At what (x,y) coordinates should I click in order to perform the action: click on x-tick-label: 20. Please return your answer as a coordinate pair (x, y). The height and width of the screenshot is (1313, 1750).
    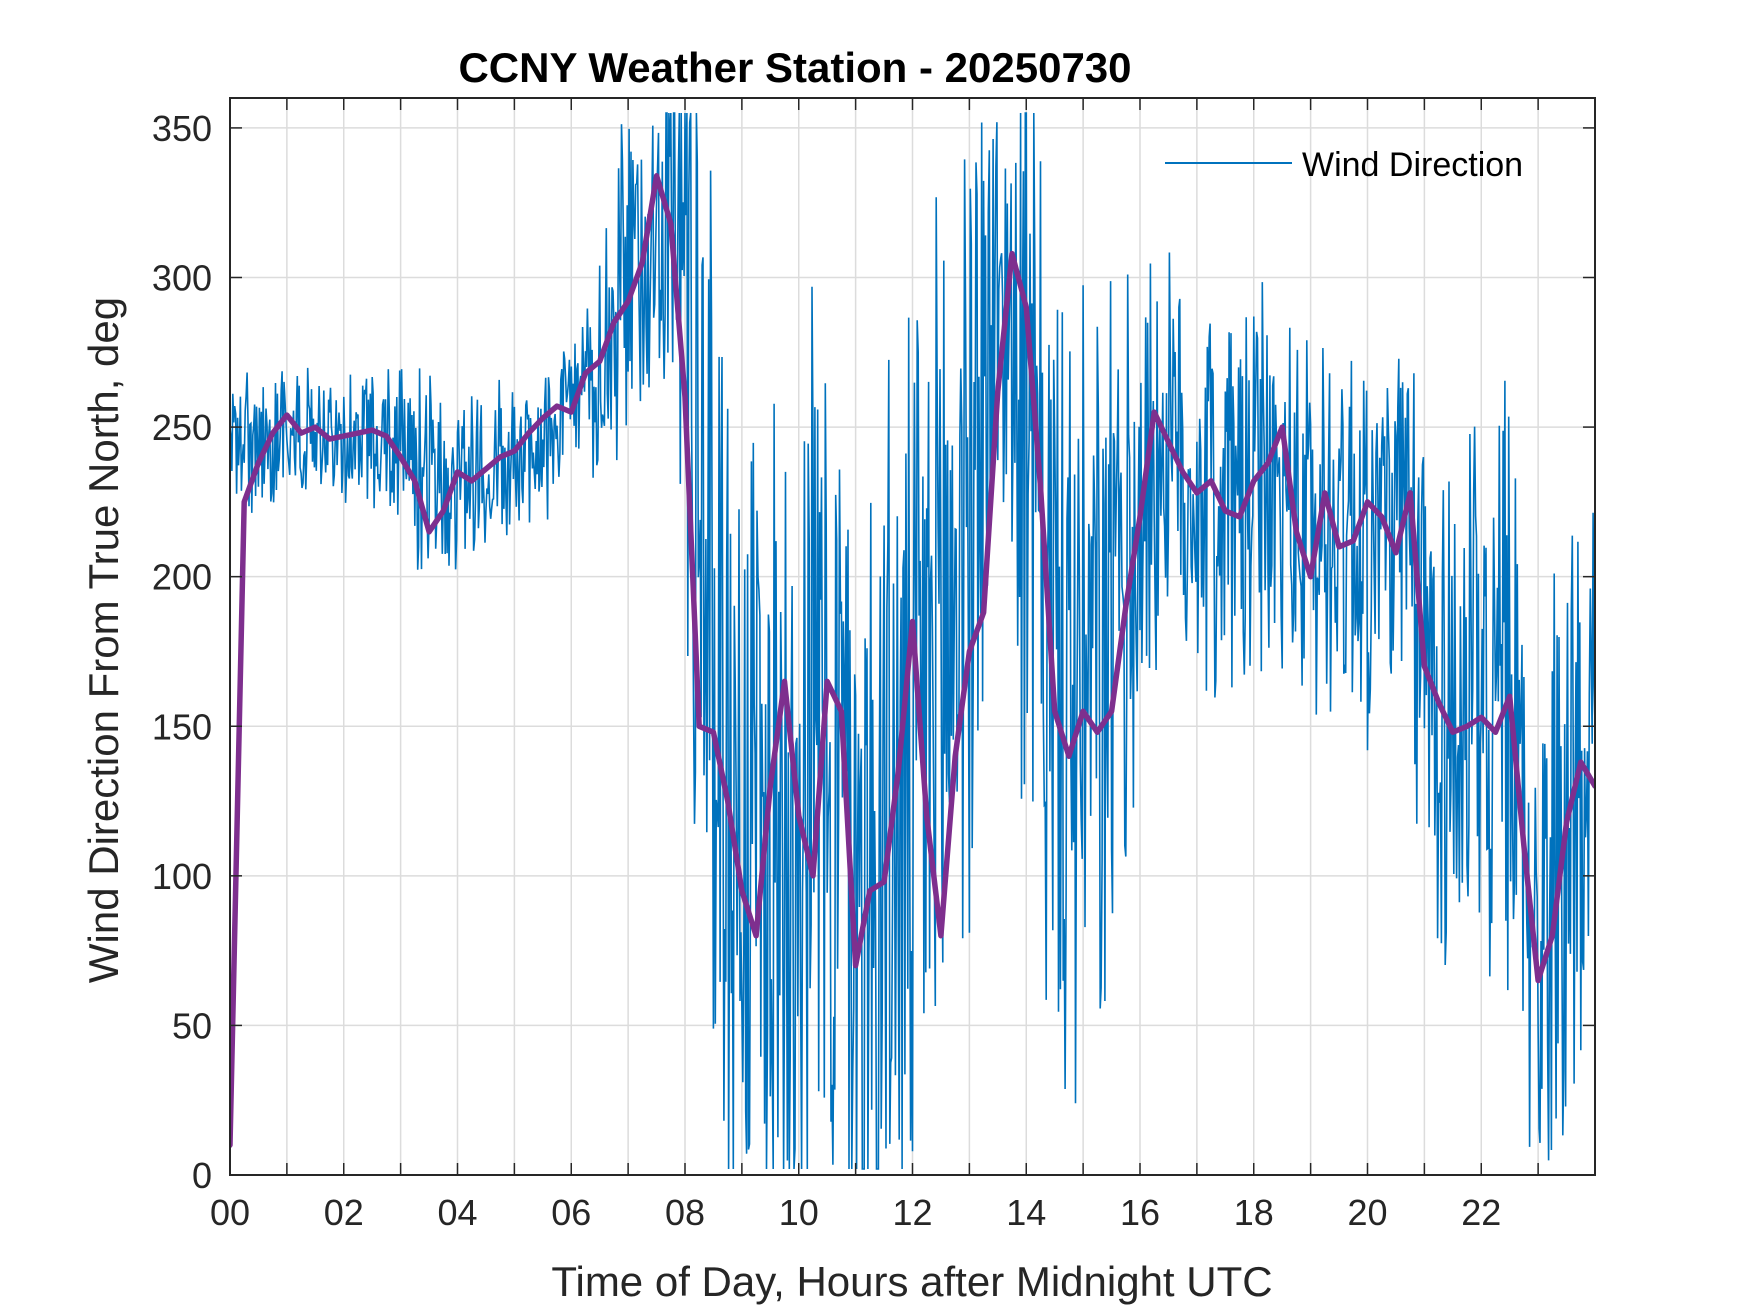
    Looking at the image, I should click on (1367, 1212).